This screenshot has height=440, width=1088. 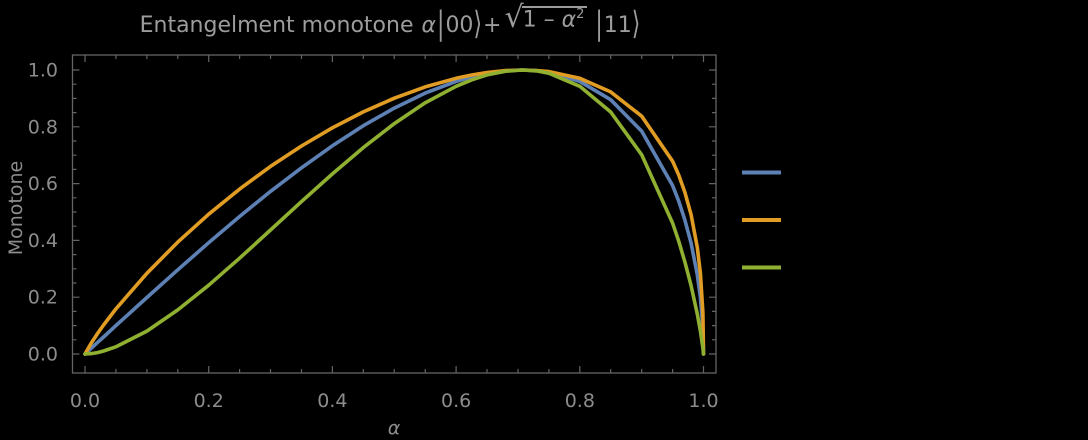 I want to click on plus-sign: +, so click(x=492, y=25).